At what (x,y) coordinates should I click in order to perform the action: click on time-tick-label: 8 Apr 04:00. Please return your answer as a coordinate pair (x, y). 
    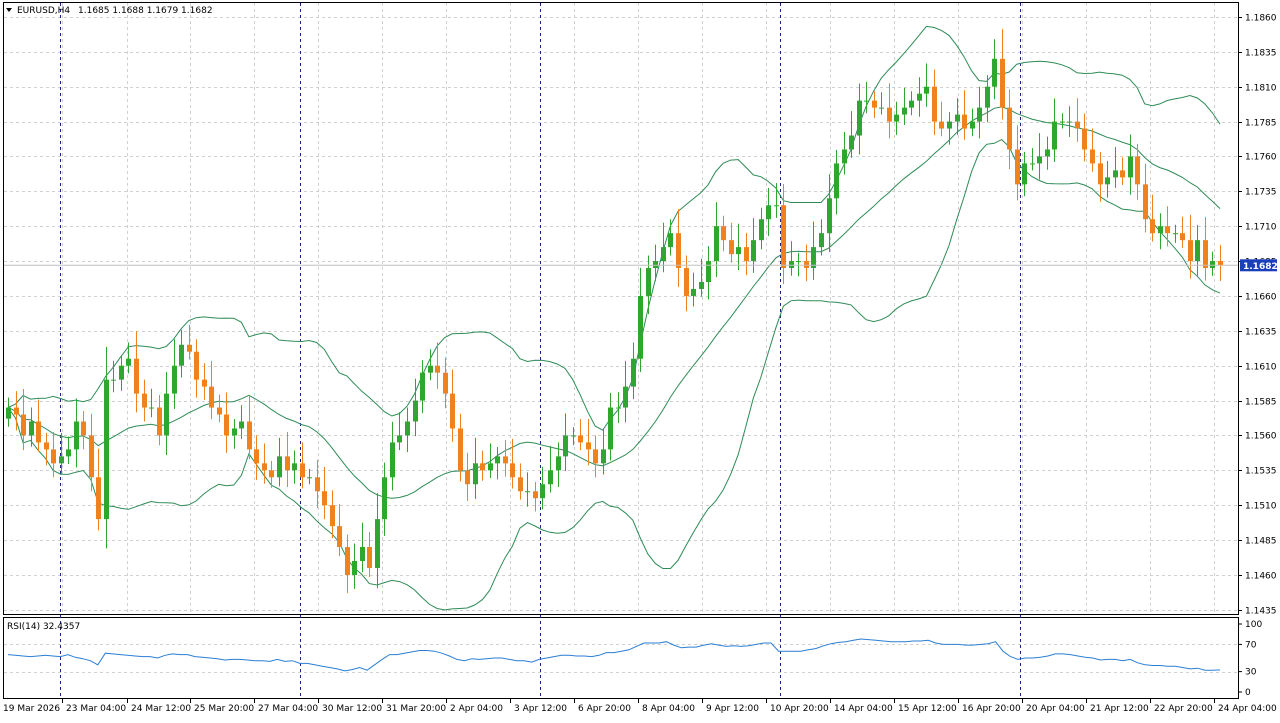
    Looking at the image, I should click on (668, 709).